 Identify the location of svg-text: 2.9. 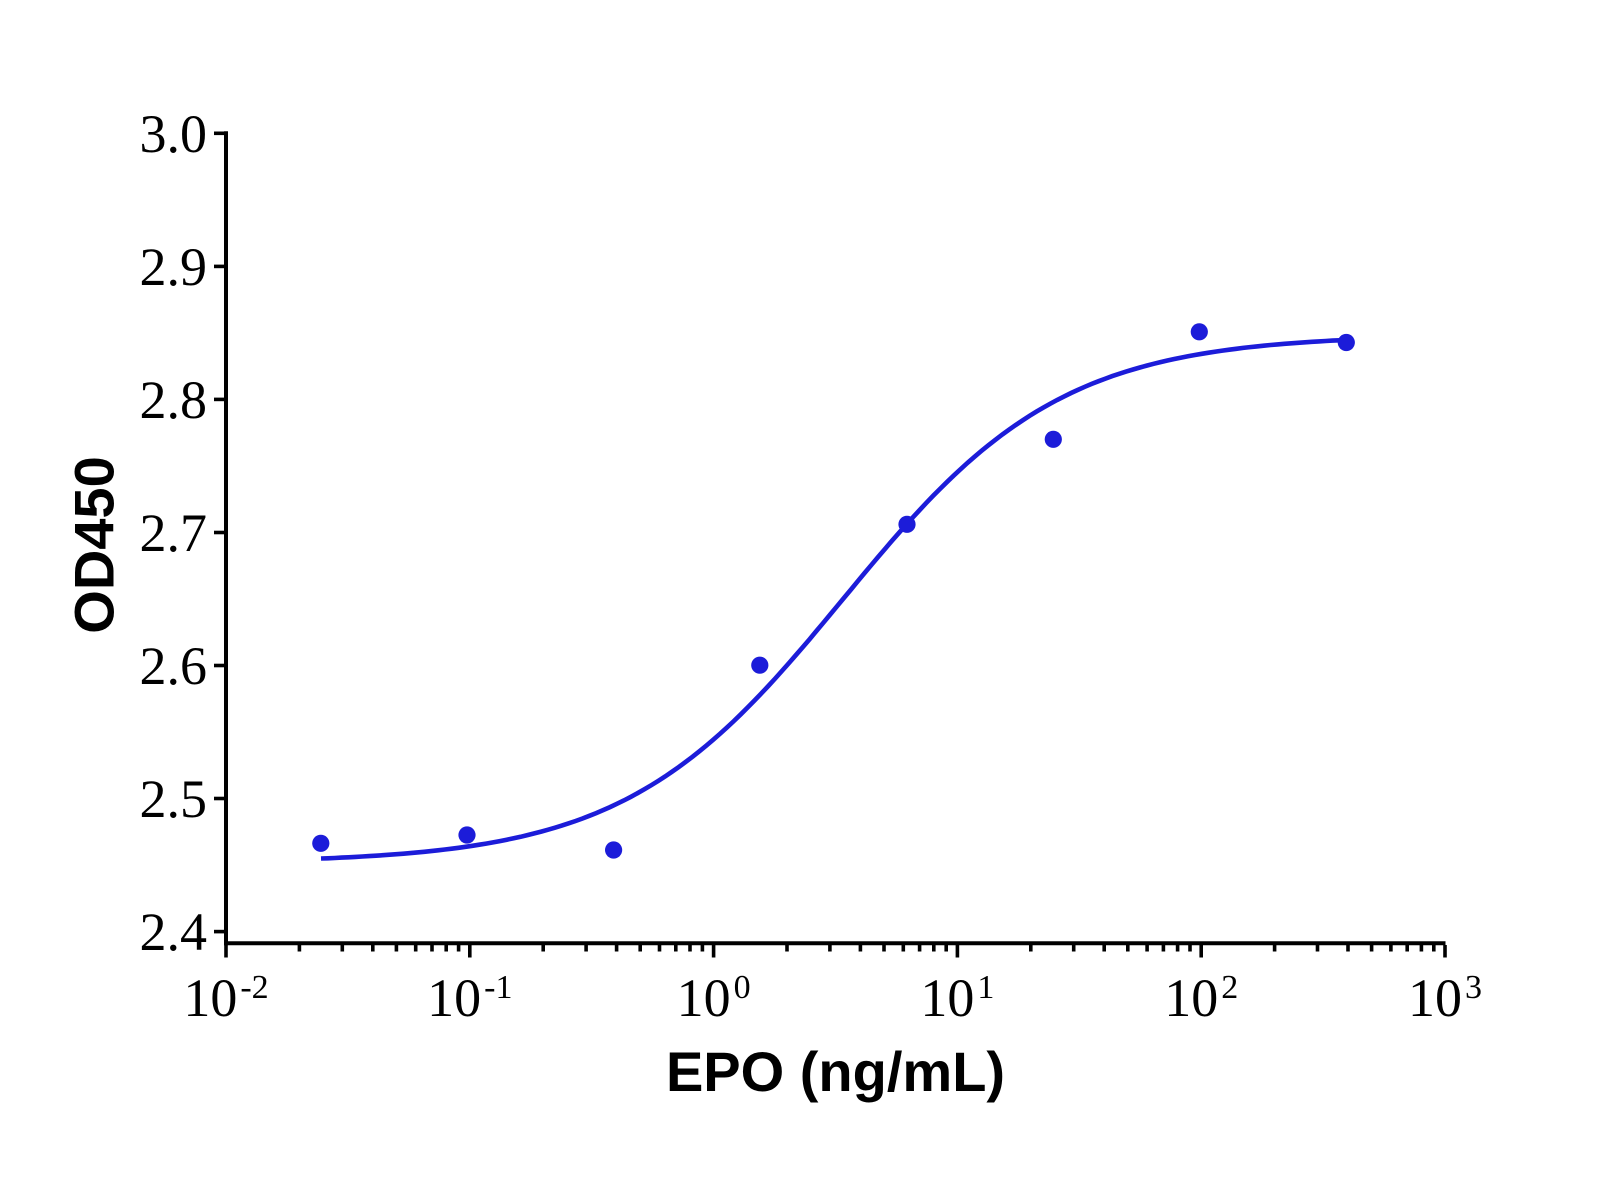
(174, 267).